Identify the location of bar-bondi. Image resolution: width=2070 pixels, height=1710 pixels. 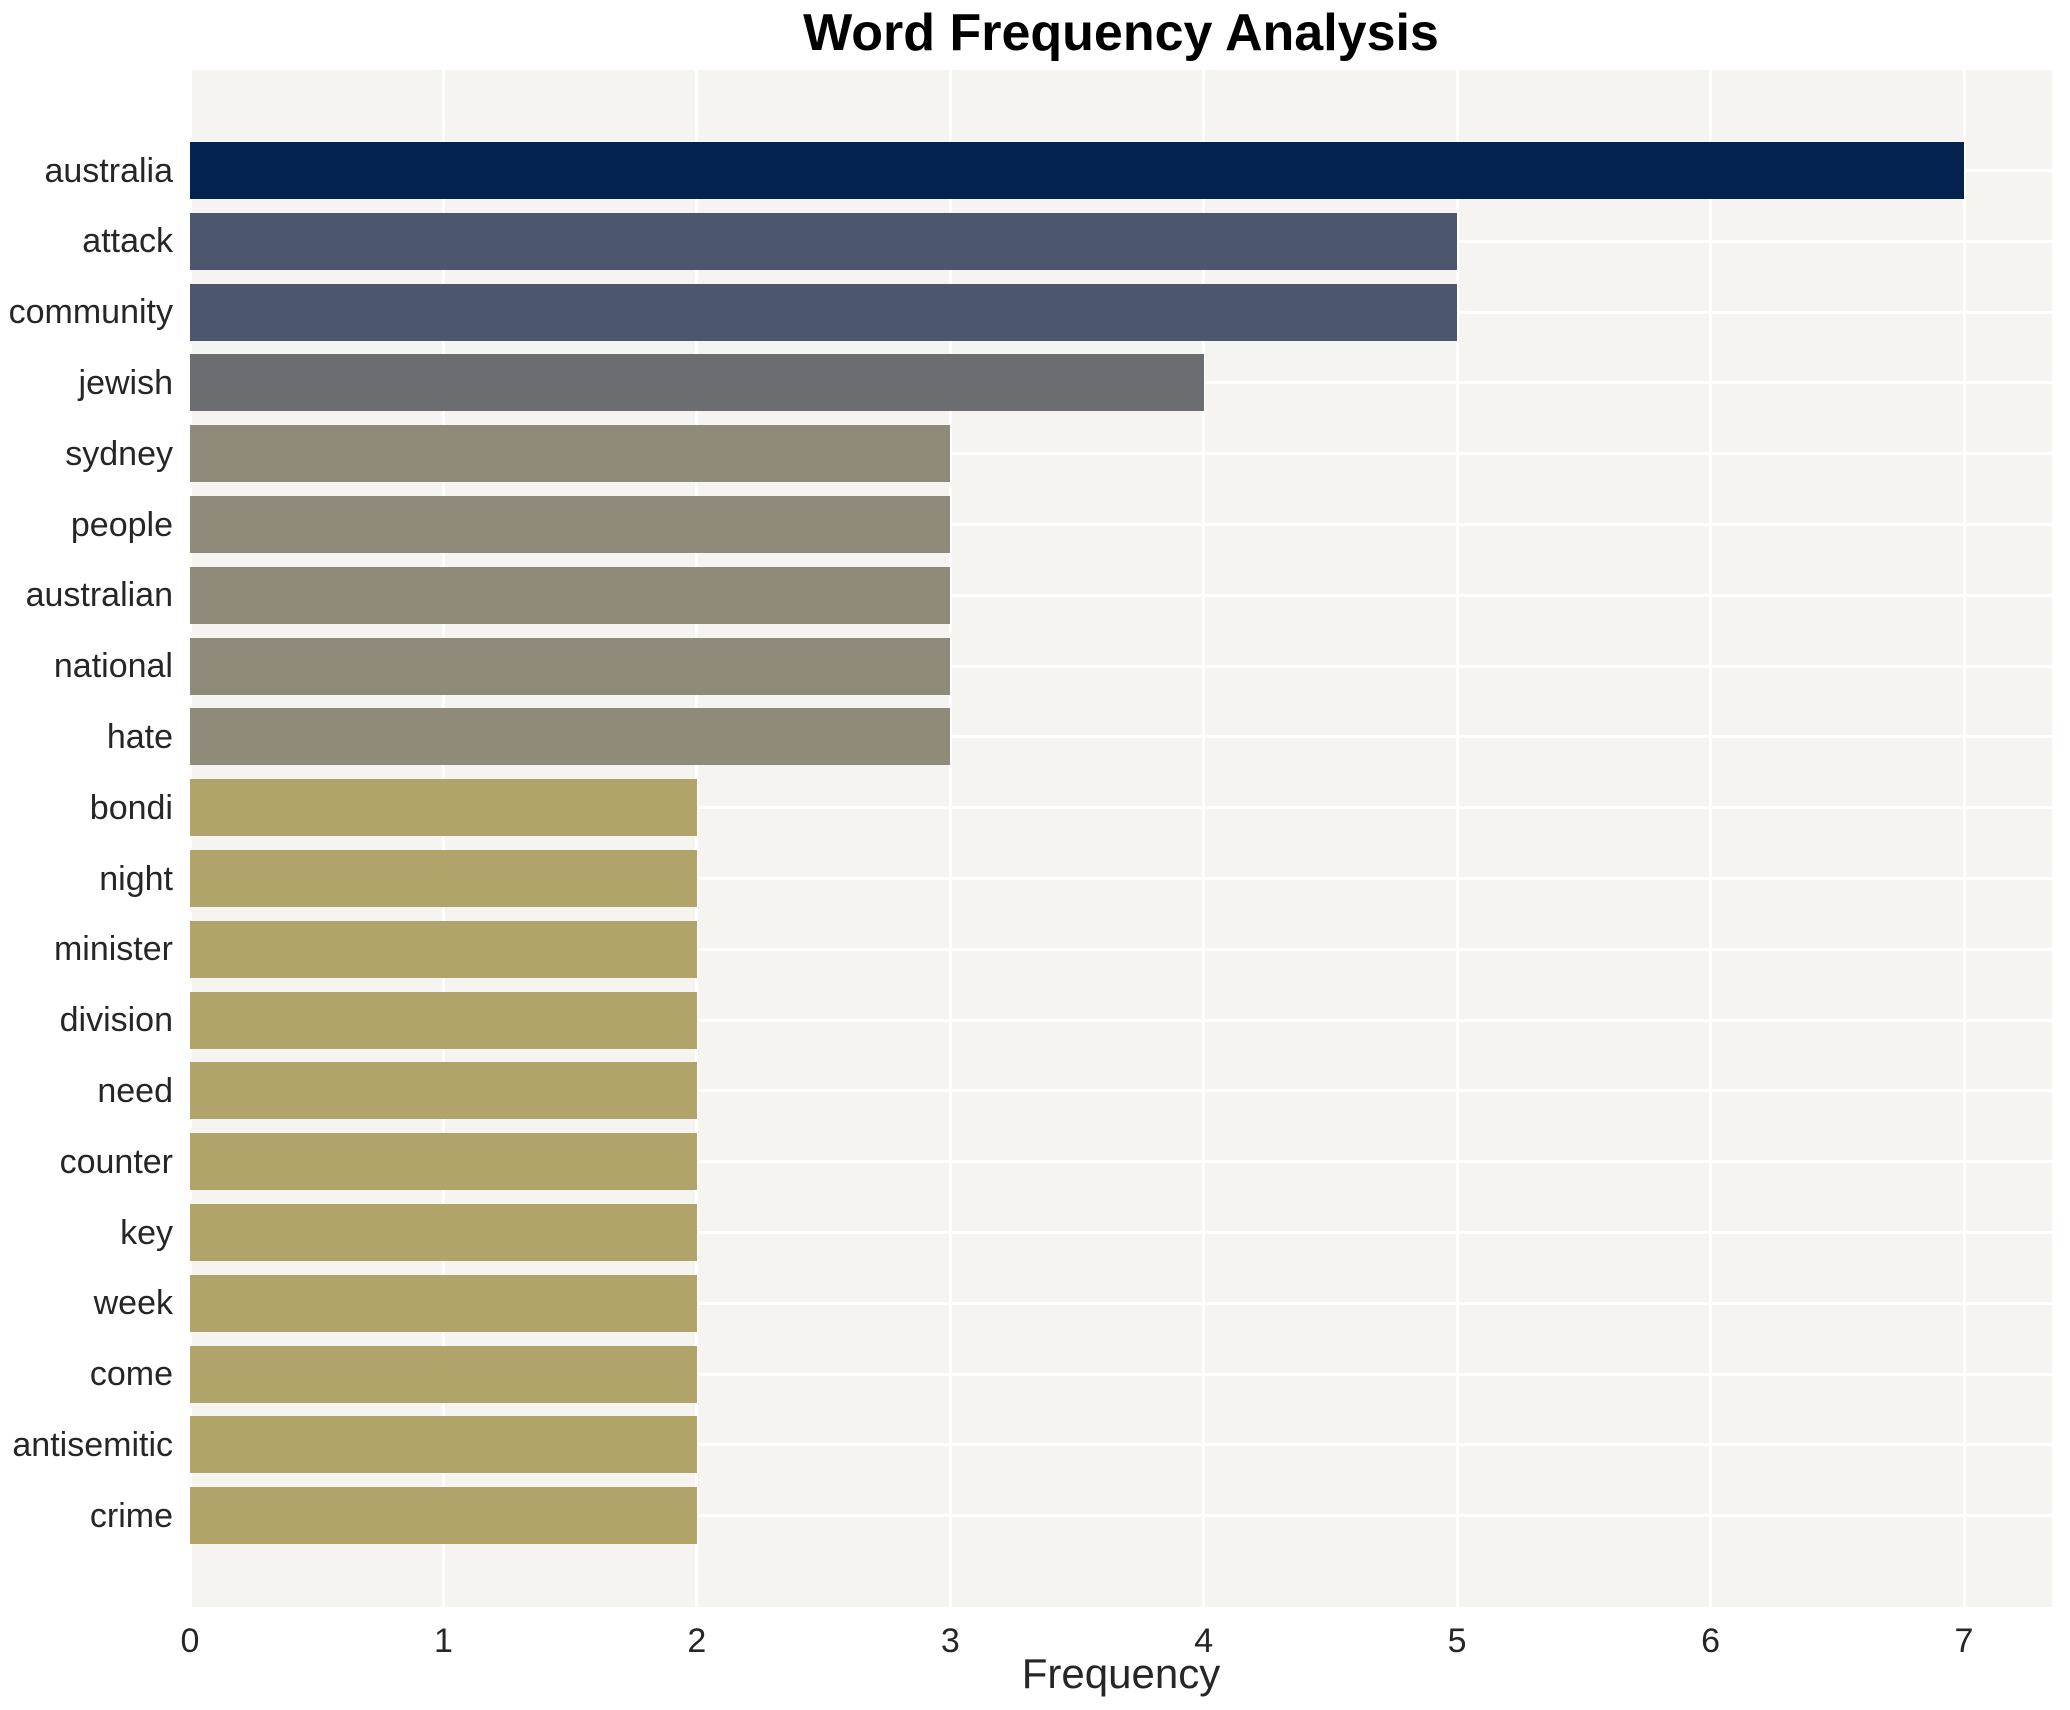
(443, 808).